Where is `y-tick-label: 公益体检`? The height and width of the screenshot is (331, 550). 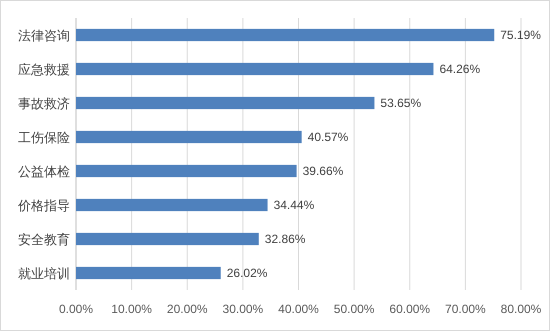
y-tick-label: 公益体检 is located at coordinates (44, 171).